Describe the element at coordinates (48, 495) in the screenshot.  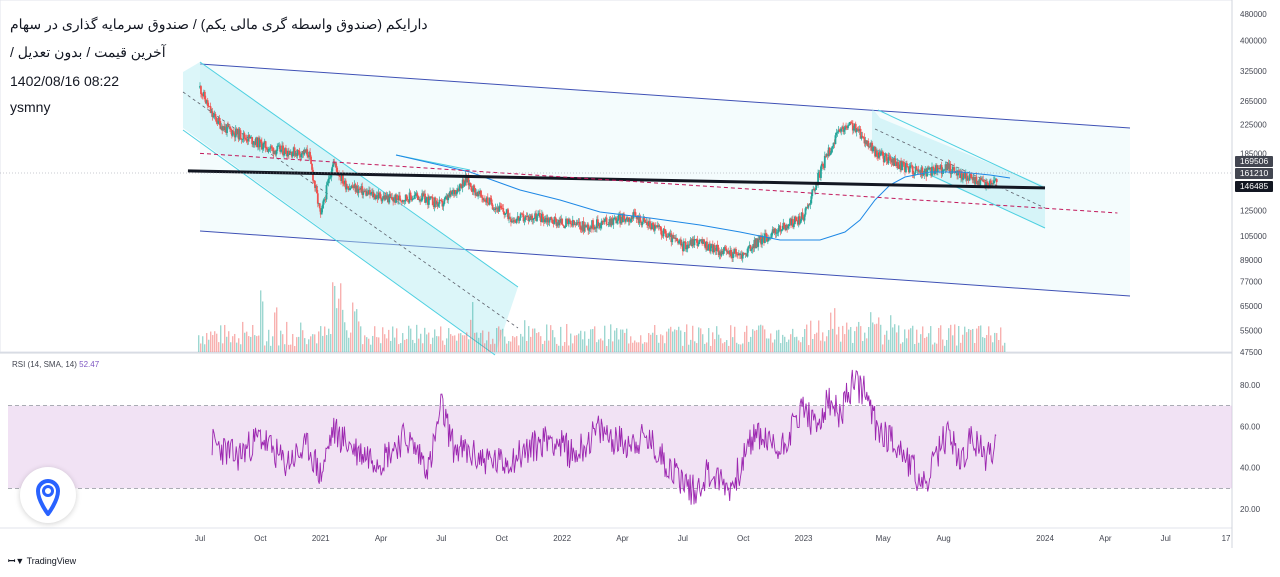
I see `app-badge` at that location.